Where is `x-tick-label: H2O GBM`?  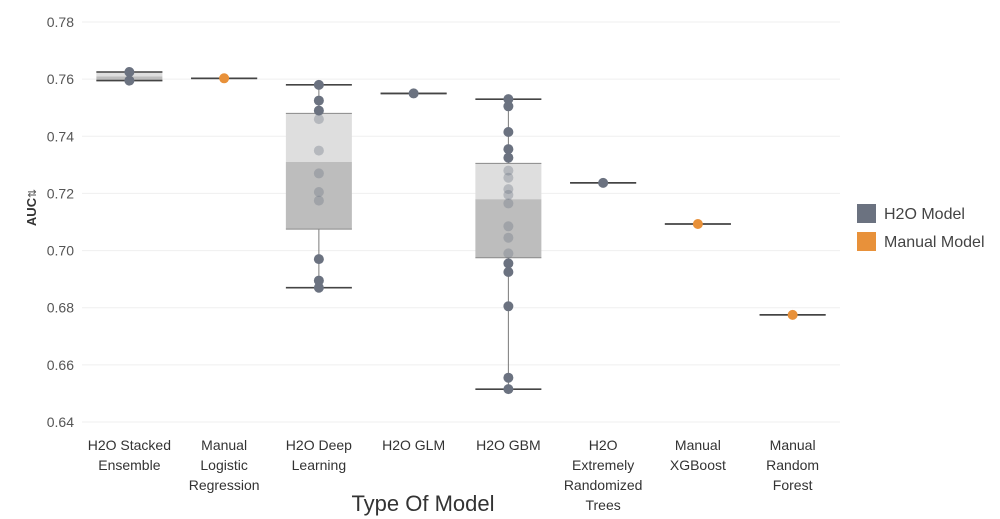 x-tick-label: H2O GBM is located at coordinates (508, 445).